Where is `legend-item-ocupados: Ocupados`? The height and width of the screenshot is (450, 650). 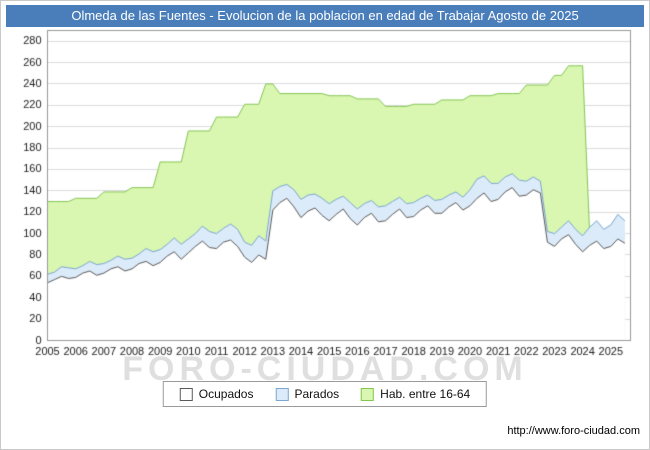 legend-item-ocupados: Ocupados is located at coordinates (216, 394).